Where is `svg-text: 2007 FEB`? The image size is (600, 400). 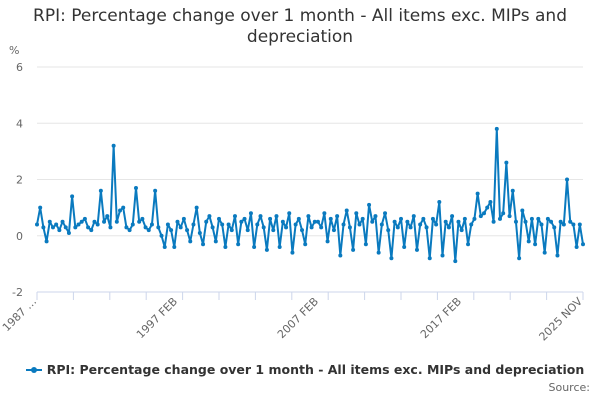
svg-text: 2007 FEB is located at coordinates (298, 318).